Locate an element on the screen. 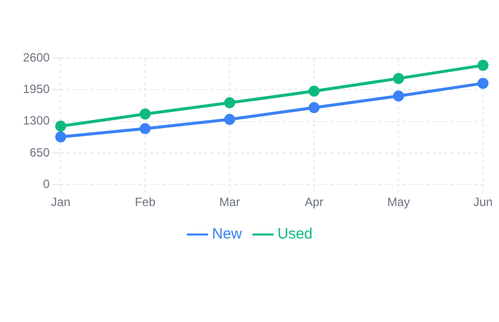 The height and width of the screenshot is (322, 499). y-tick-label: 650 is located at coordinates (40, 152).